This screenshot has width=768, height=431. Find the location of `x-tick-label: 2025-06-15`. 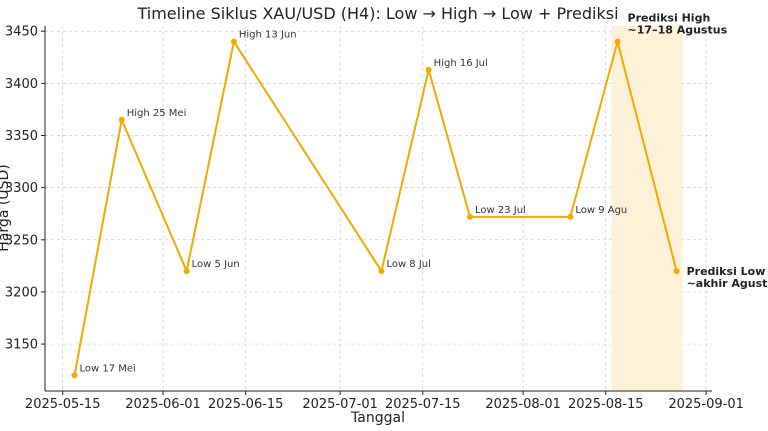

x-tick-label: 2025-06-15 is located at coordinates (246, 404).